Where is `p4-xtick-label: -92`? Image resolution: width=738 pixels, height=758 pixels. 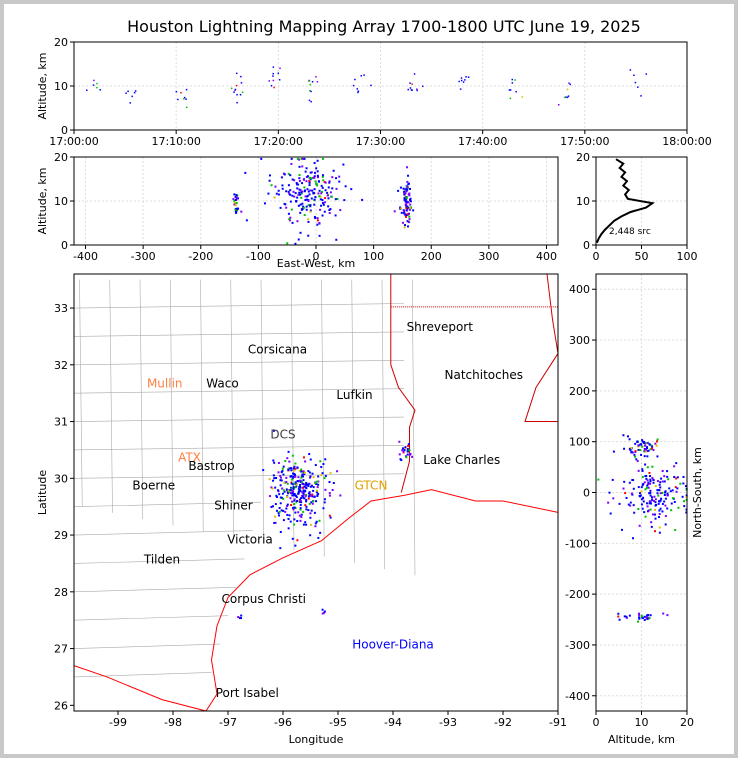 p4-xtick-label: -92 is located at coordinates (503, 722).